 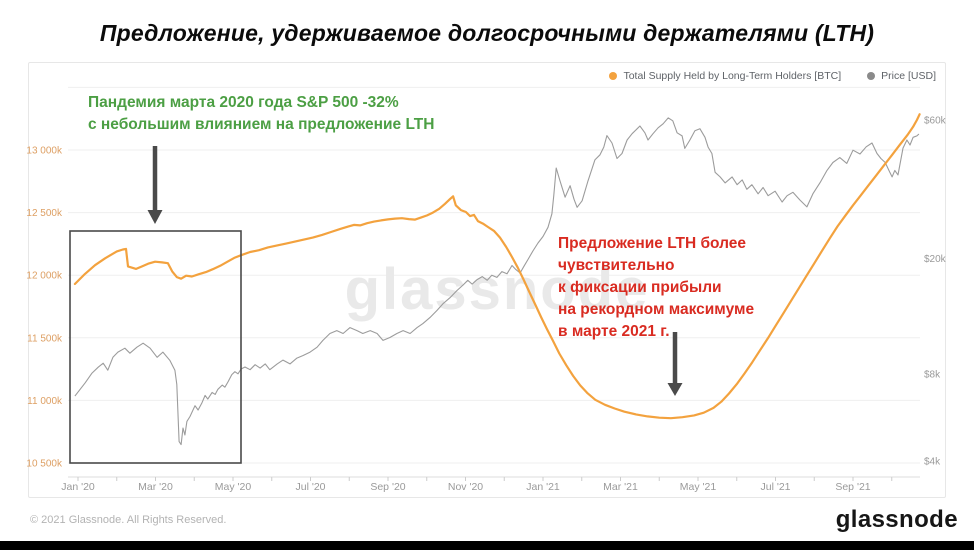 What do you see at coordinates (652, 243) in the screenshot?
I see `annotation-lth-line1: Предложение LTH более` at bounding box center [652, 243].